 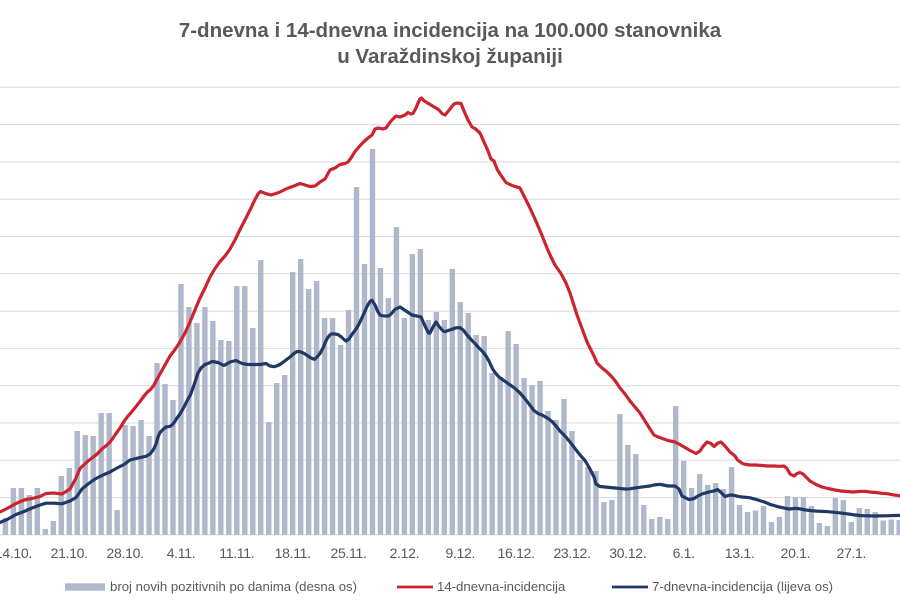 I want to click on svg-text: u Varaždinskoj županiji, so click(x=450, y=56).